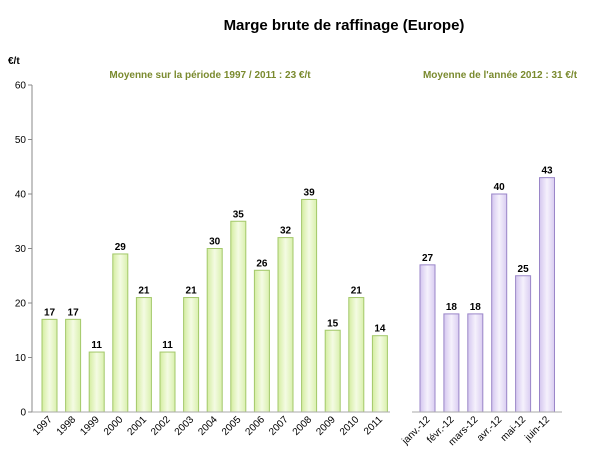 The height and width of the screenshot is (468, 592). Describe the element at coordinates (21, 195) in the screenshot. I see `y-tick-label: 40` at that location.